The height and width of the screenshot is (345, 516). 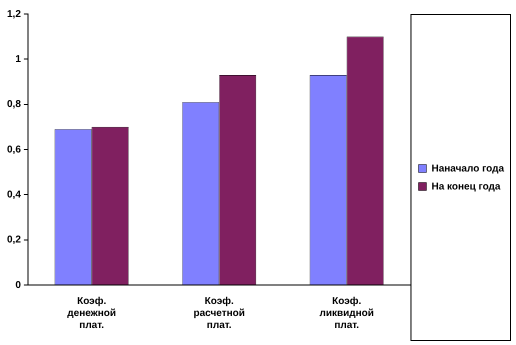 What do you see at coordinates (18, 285) in the screenshot?
I see `y-tick-label: 0` at bounding box center [18, 285].